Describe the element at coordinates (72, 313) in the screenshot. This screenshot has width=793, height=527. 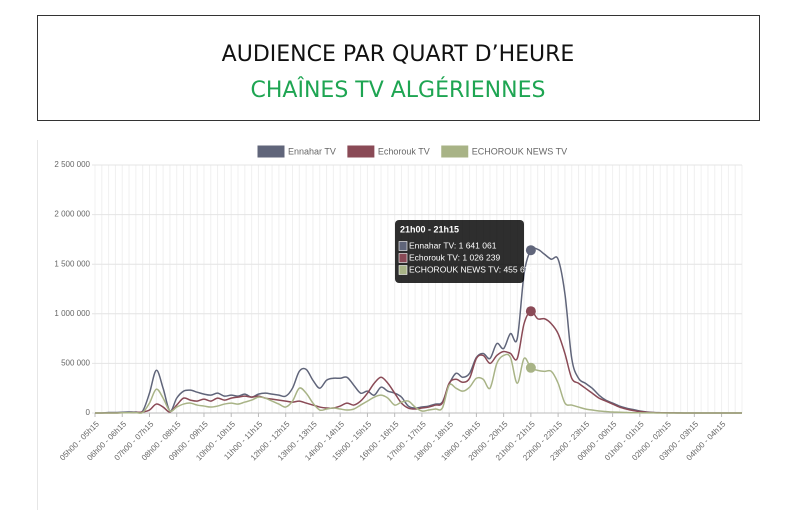
I see `y-tick-label: 1 000 000` at that location.